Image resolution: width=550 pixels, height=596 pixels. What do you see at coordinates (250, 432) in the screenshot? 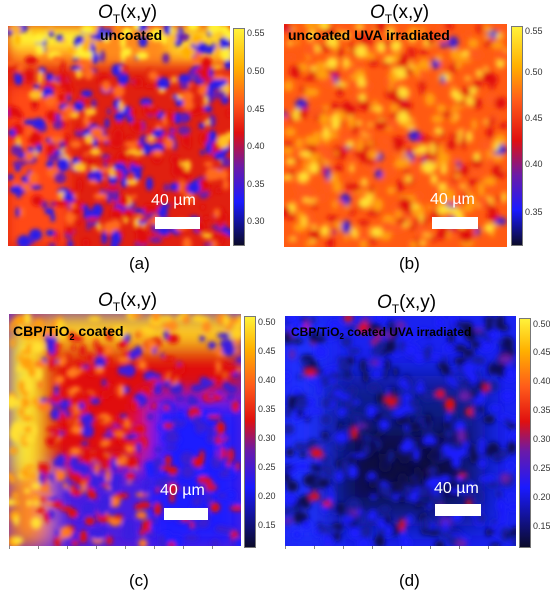
I see `panel-c-colorbar` at bounding box center [250, 432].